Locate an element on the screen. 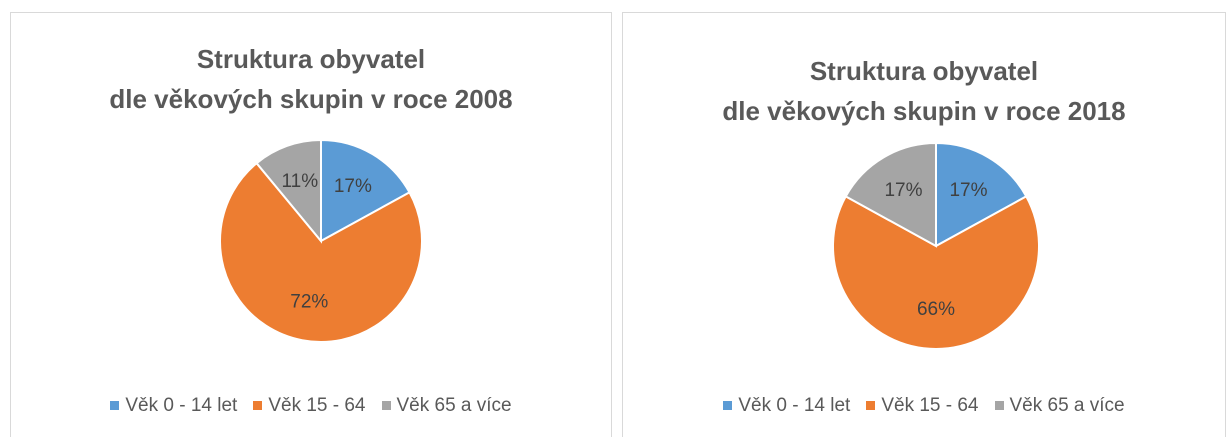  pie-chart: 17% 72% 11% is located at coordinates (321, 240).